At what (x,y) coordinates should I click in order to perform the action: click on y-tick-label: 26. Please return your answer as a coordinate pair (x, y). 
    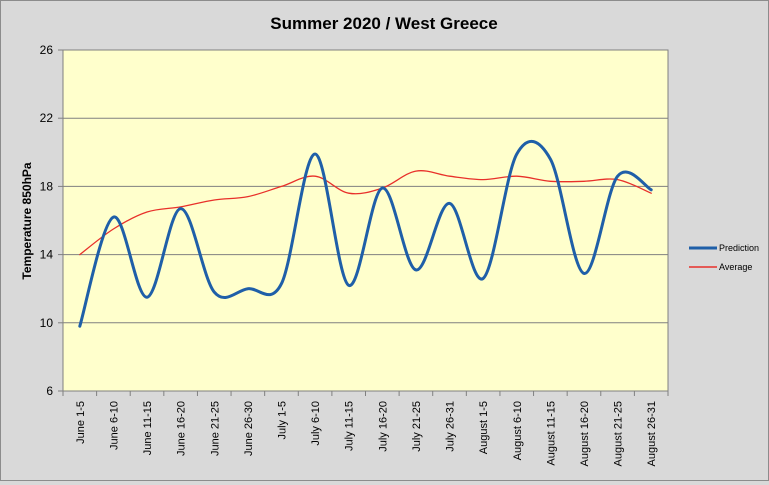
    Looking at the image, I should click on (47, 50).